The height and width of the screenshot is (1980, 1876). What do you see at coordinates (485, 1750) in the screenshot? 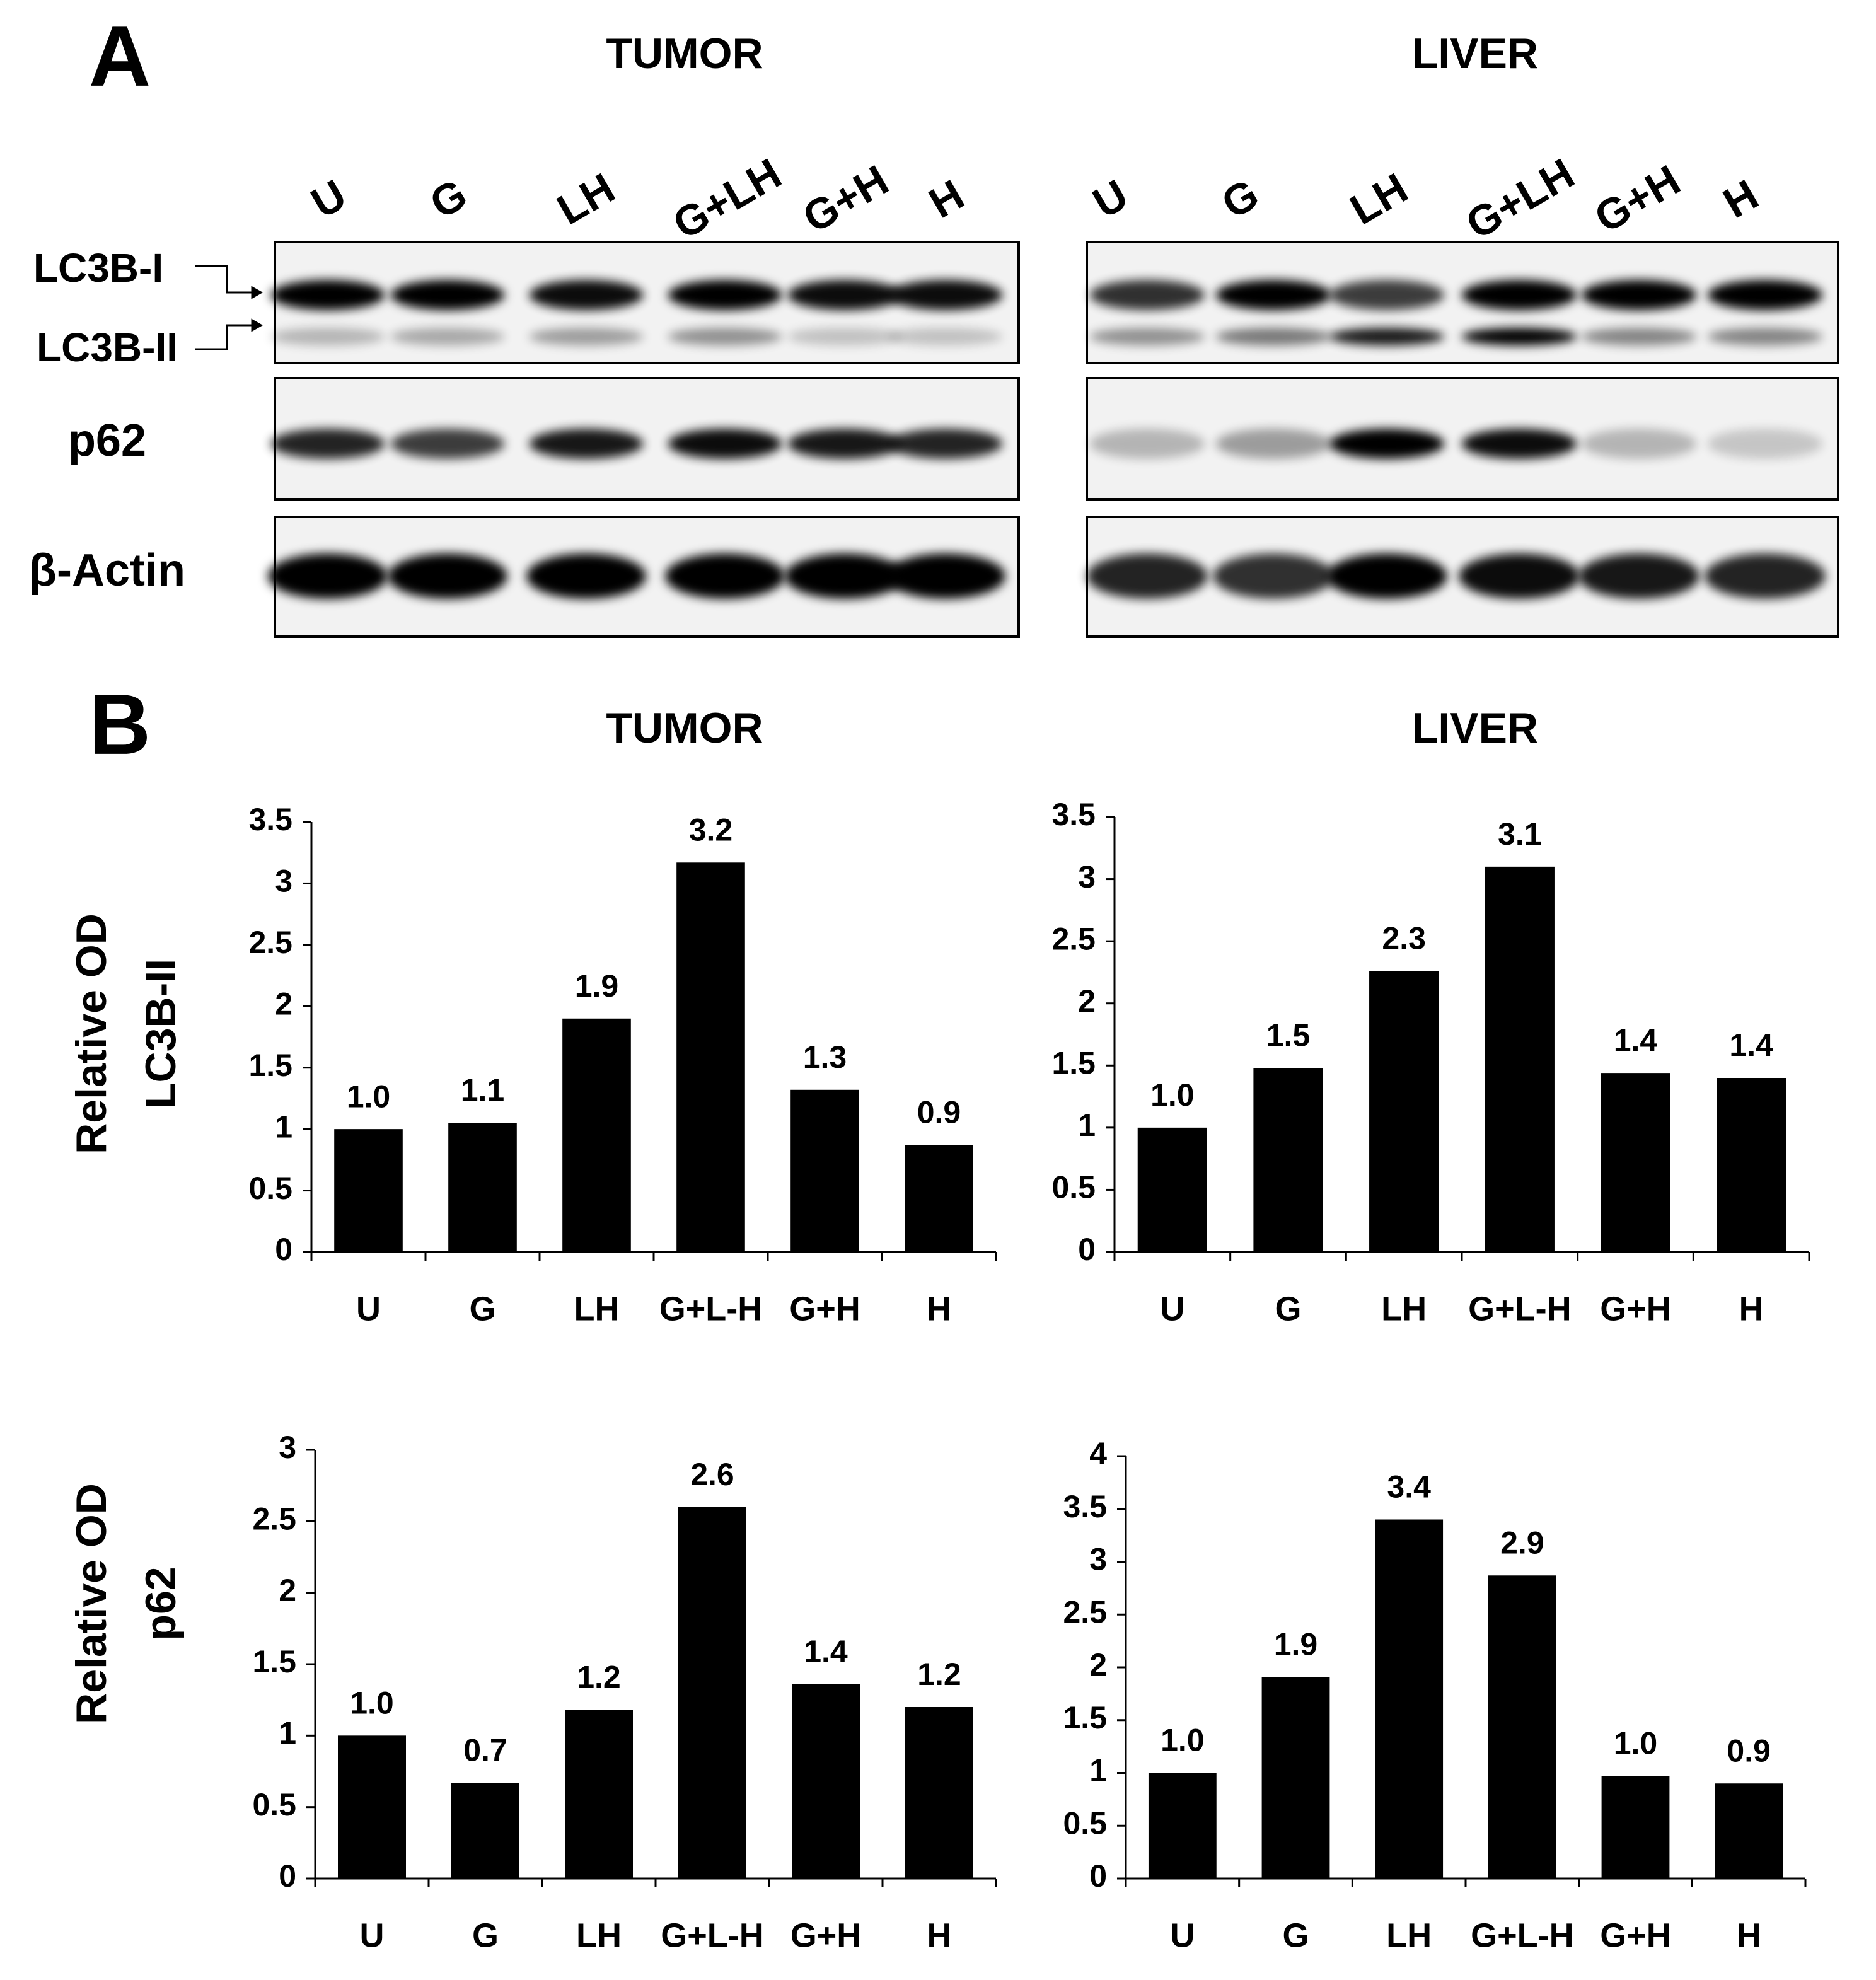
I see `value-label: 0.7` at bounding box center [485, 1750].